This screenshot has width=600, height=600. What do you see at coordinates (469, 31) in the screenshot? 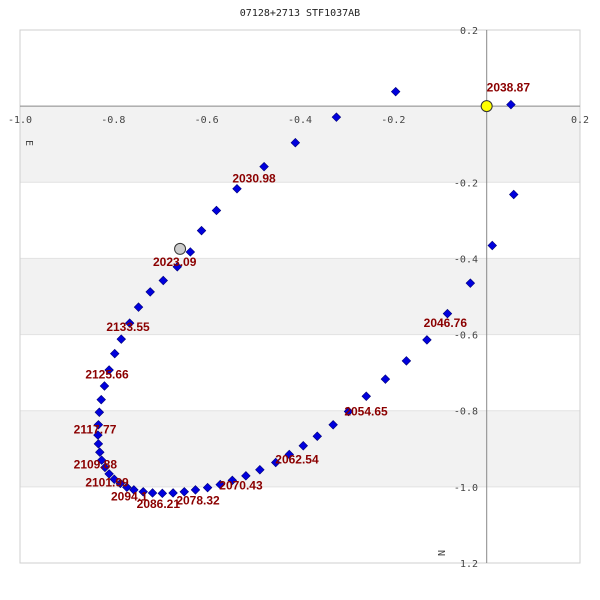
I see `y-tick-label: 0.2` at bounding box center [469, 31].